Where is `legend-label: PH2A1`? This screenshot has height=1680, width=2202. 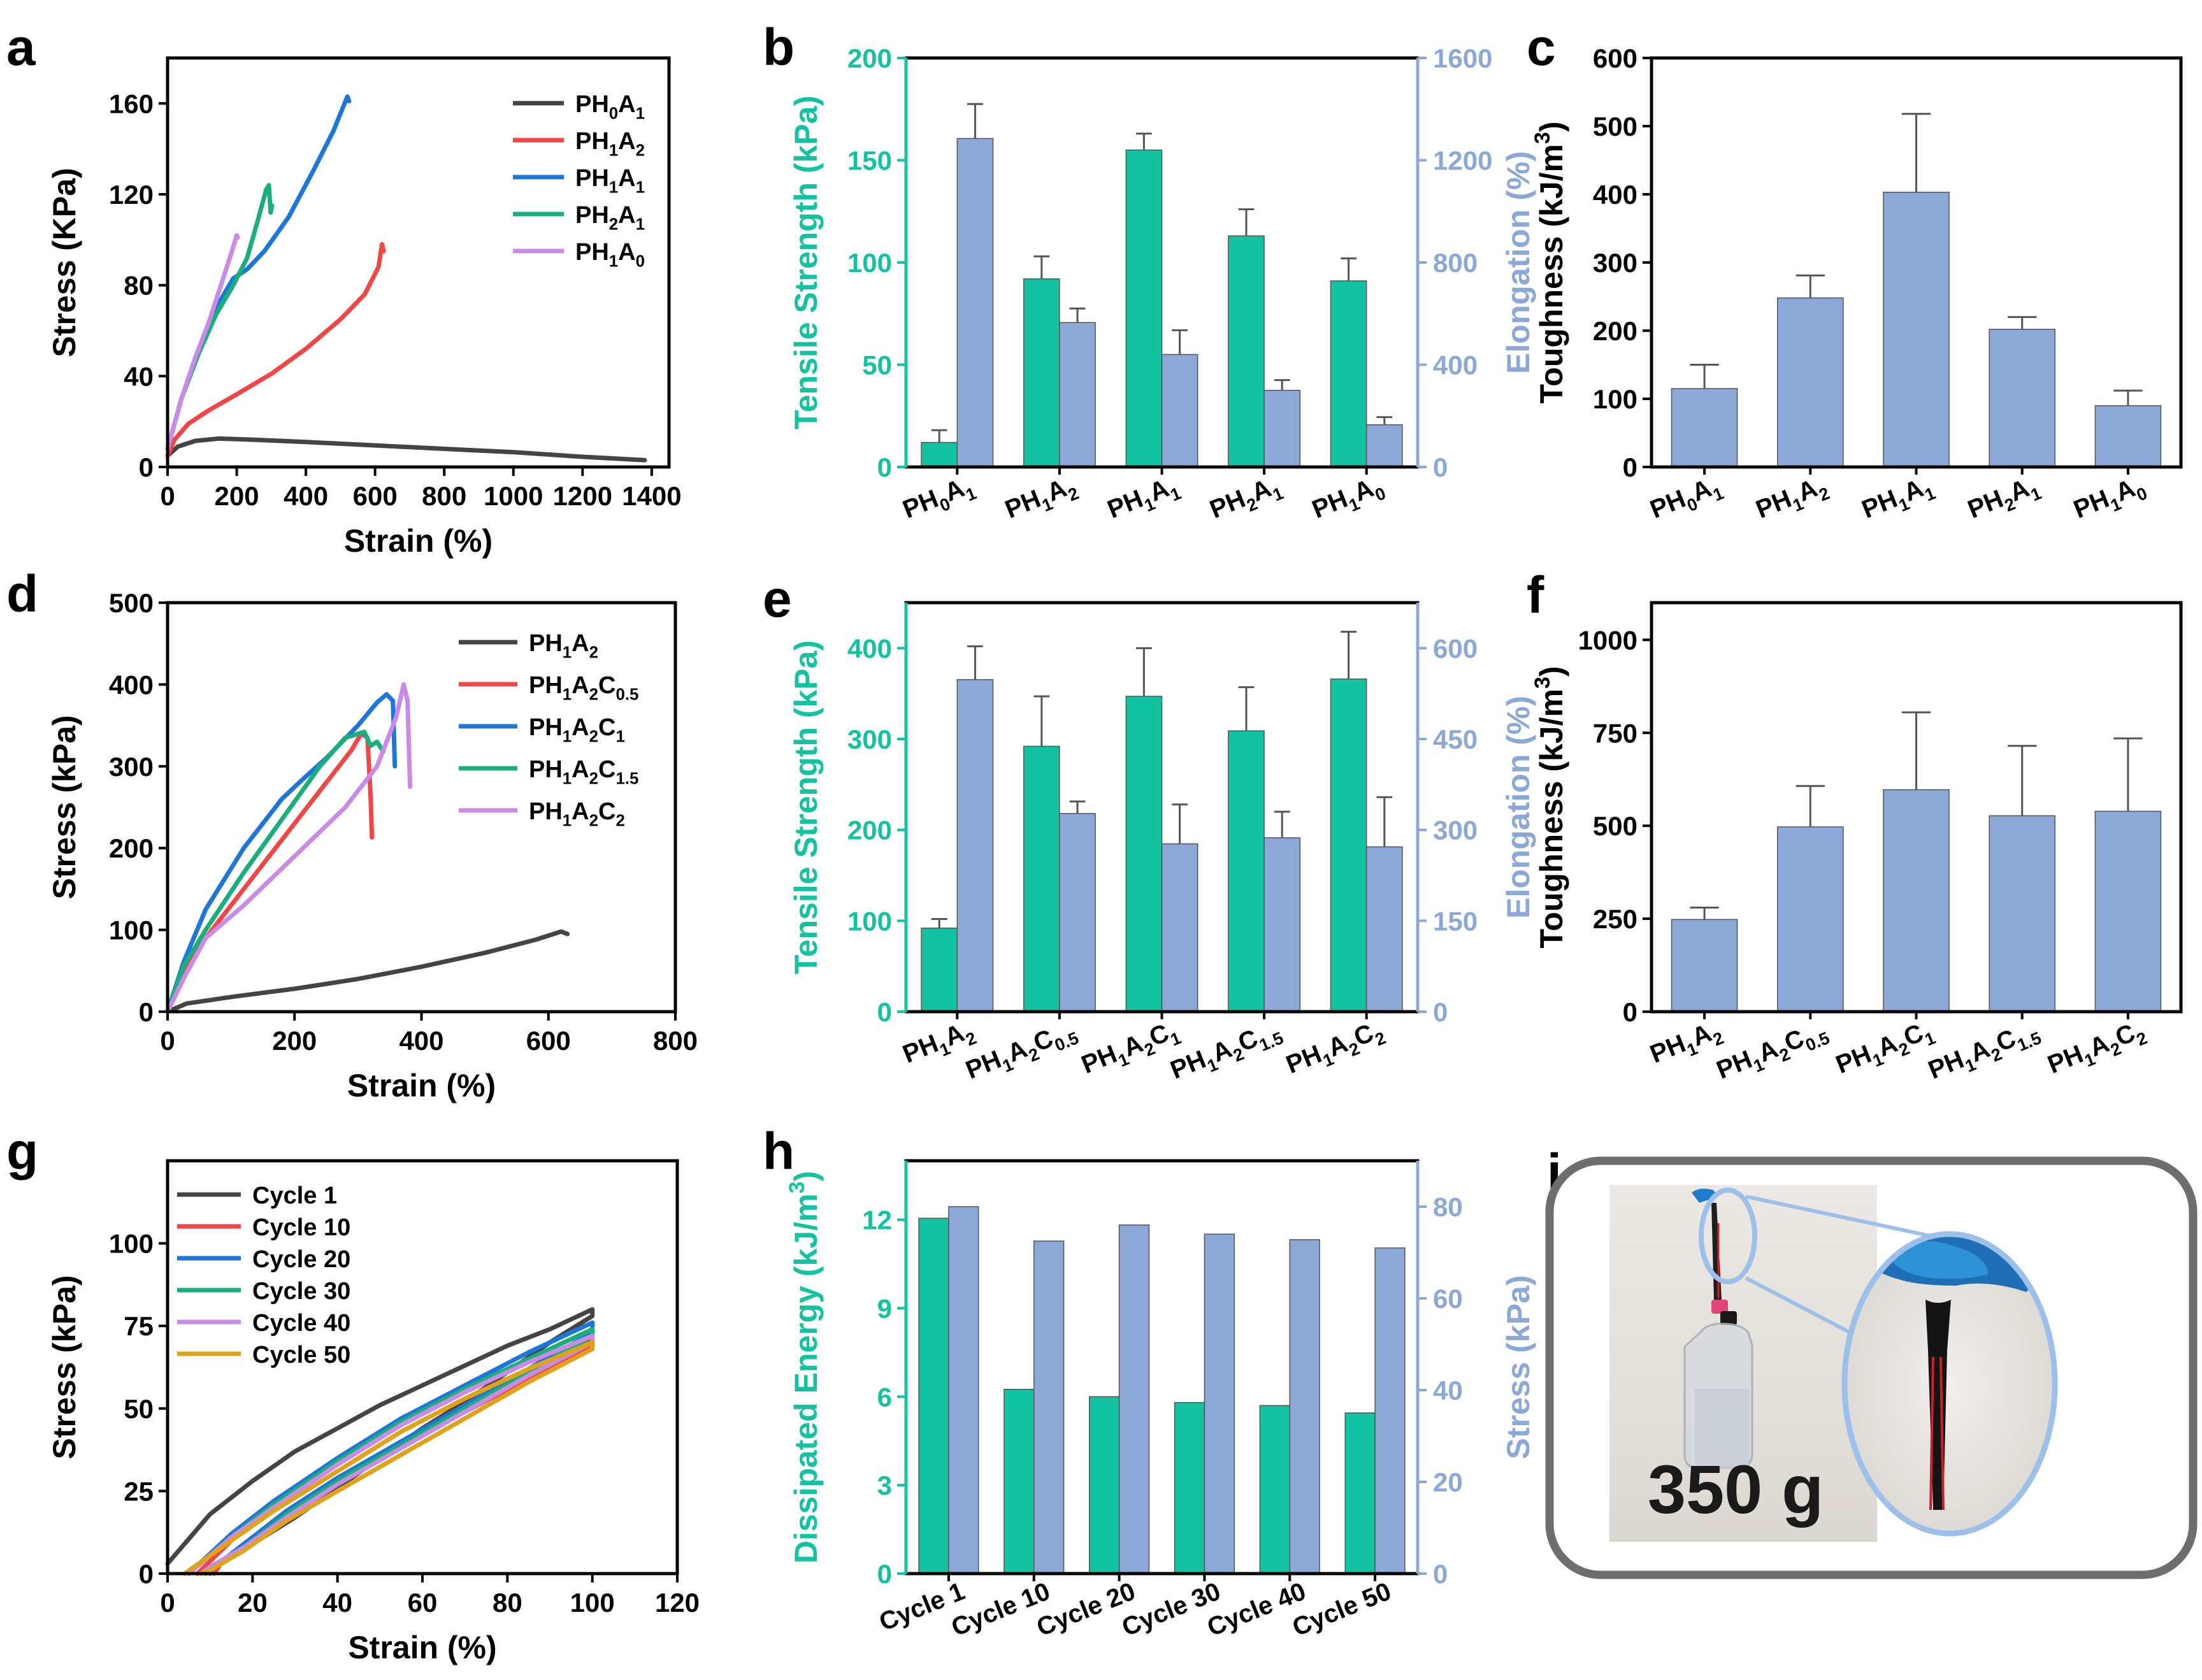
legend-label: PH2A1 is located at coordinates (610, 218).